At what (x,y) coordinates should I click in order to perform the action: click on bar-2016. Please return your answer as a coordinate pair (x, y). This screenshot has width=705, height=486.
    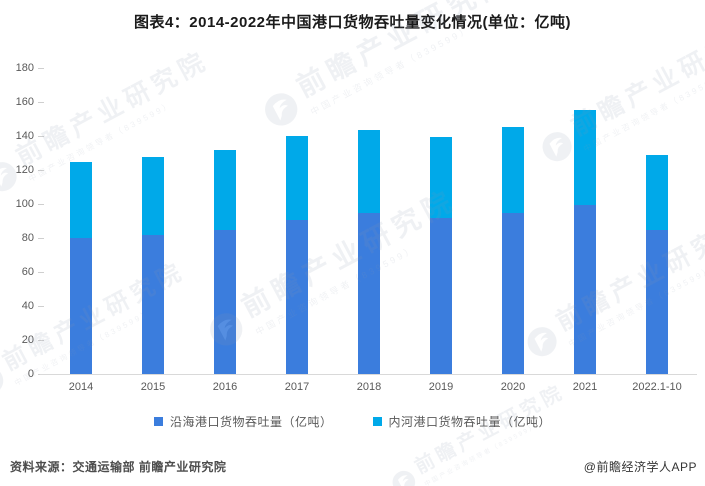
    Looking at the image, I should click on (225, 261).